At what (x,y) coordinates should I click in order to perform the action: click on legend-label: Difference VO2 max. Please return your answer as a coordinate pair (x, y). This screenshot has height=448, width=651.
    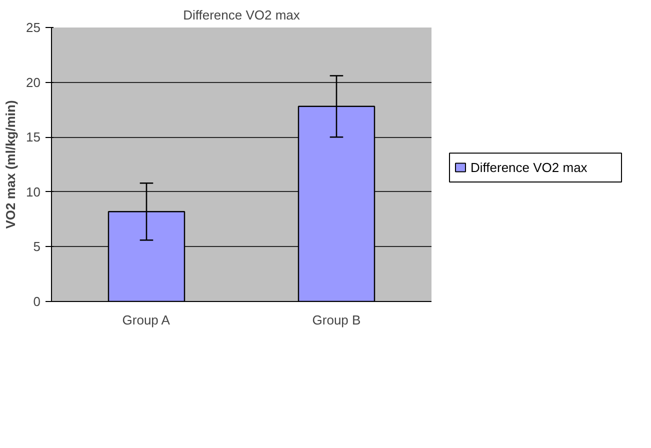
    Looking at the image, I should click on (529, 168).